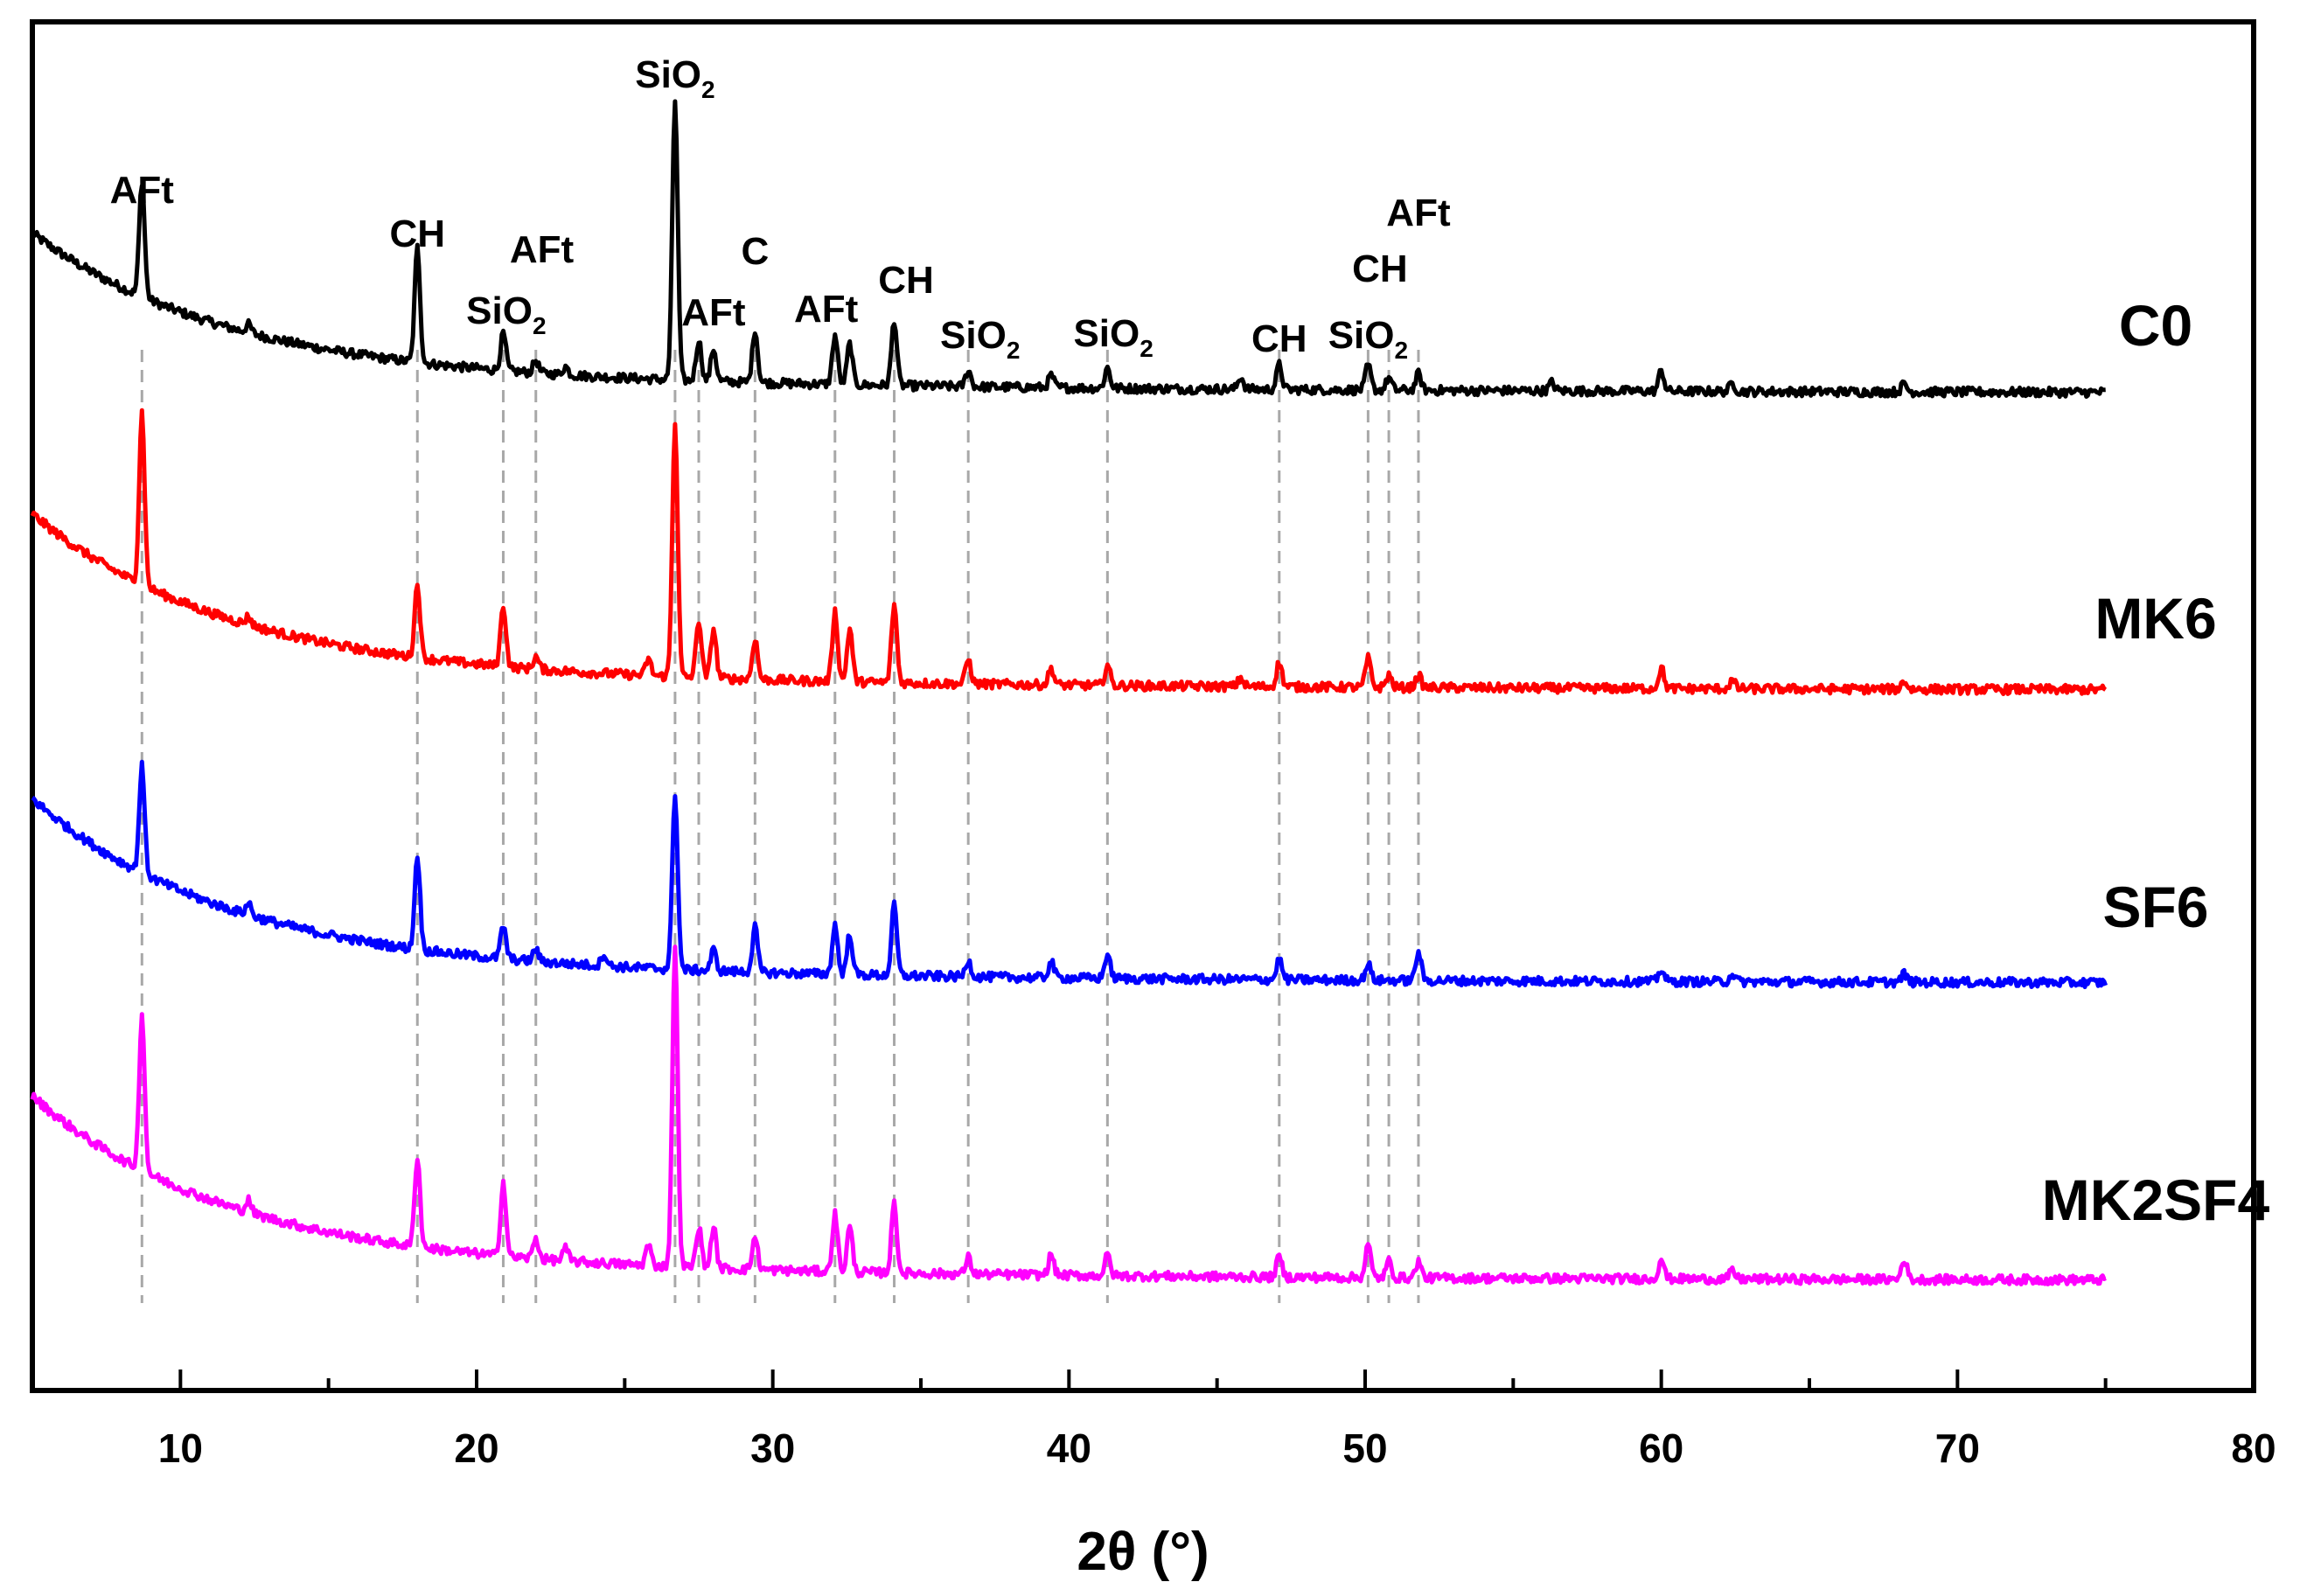  I want to click on x-tick-label: 50, so click(1364, 1448).